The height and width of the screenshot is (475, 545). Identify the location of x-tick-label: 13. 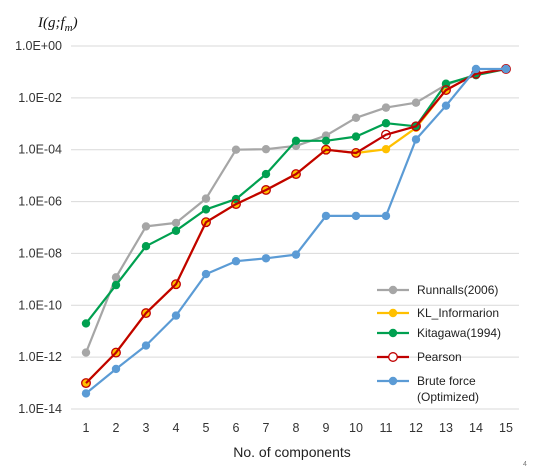
(446, 428).